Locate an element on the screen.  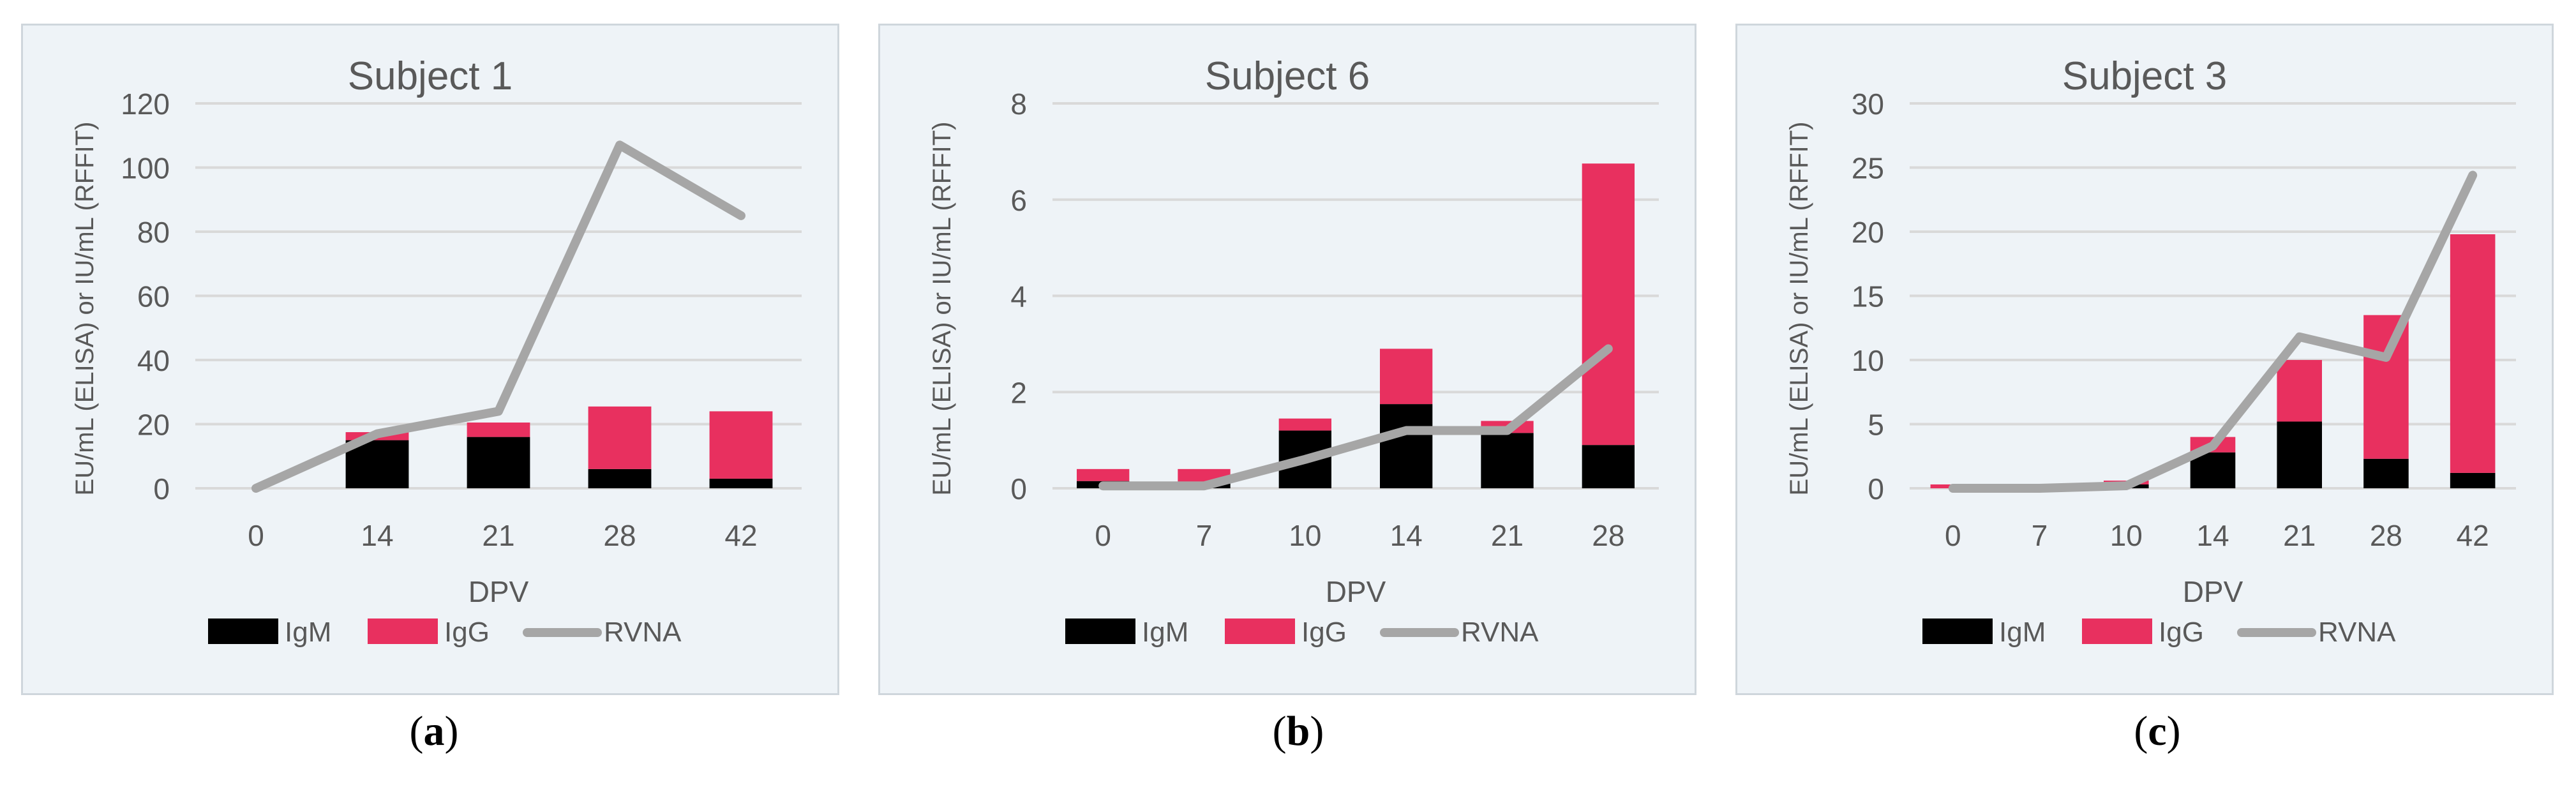
caption-letter: b is located at coordinates (1298, 731).